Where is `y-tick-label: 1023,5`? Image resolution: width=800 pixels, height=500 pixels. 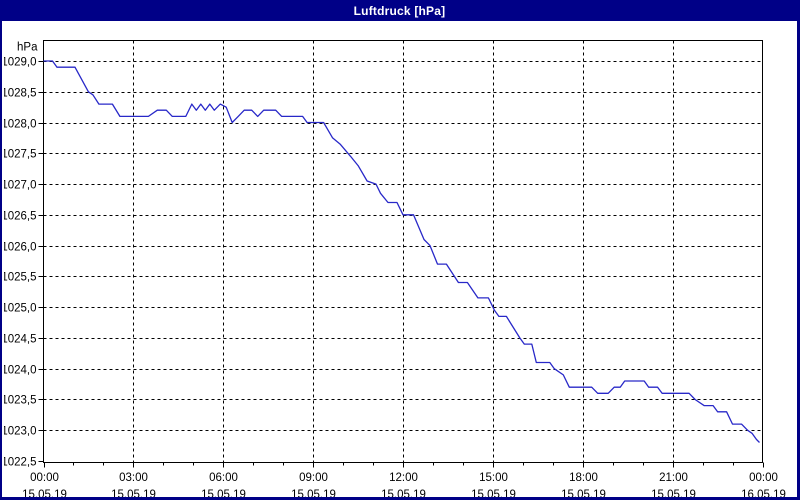 y-tick-label: 1023,5 is located at coordinates (20, 401).